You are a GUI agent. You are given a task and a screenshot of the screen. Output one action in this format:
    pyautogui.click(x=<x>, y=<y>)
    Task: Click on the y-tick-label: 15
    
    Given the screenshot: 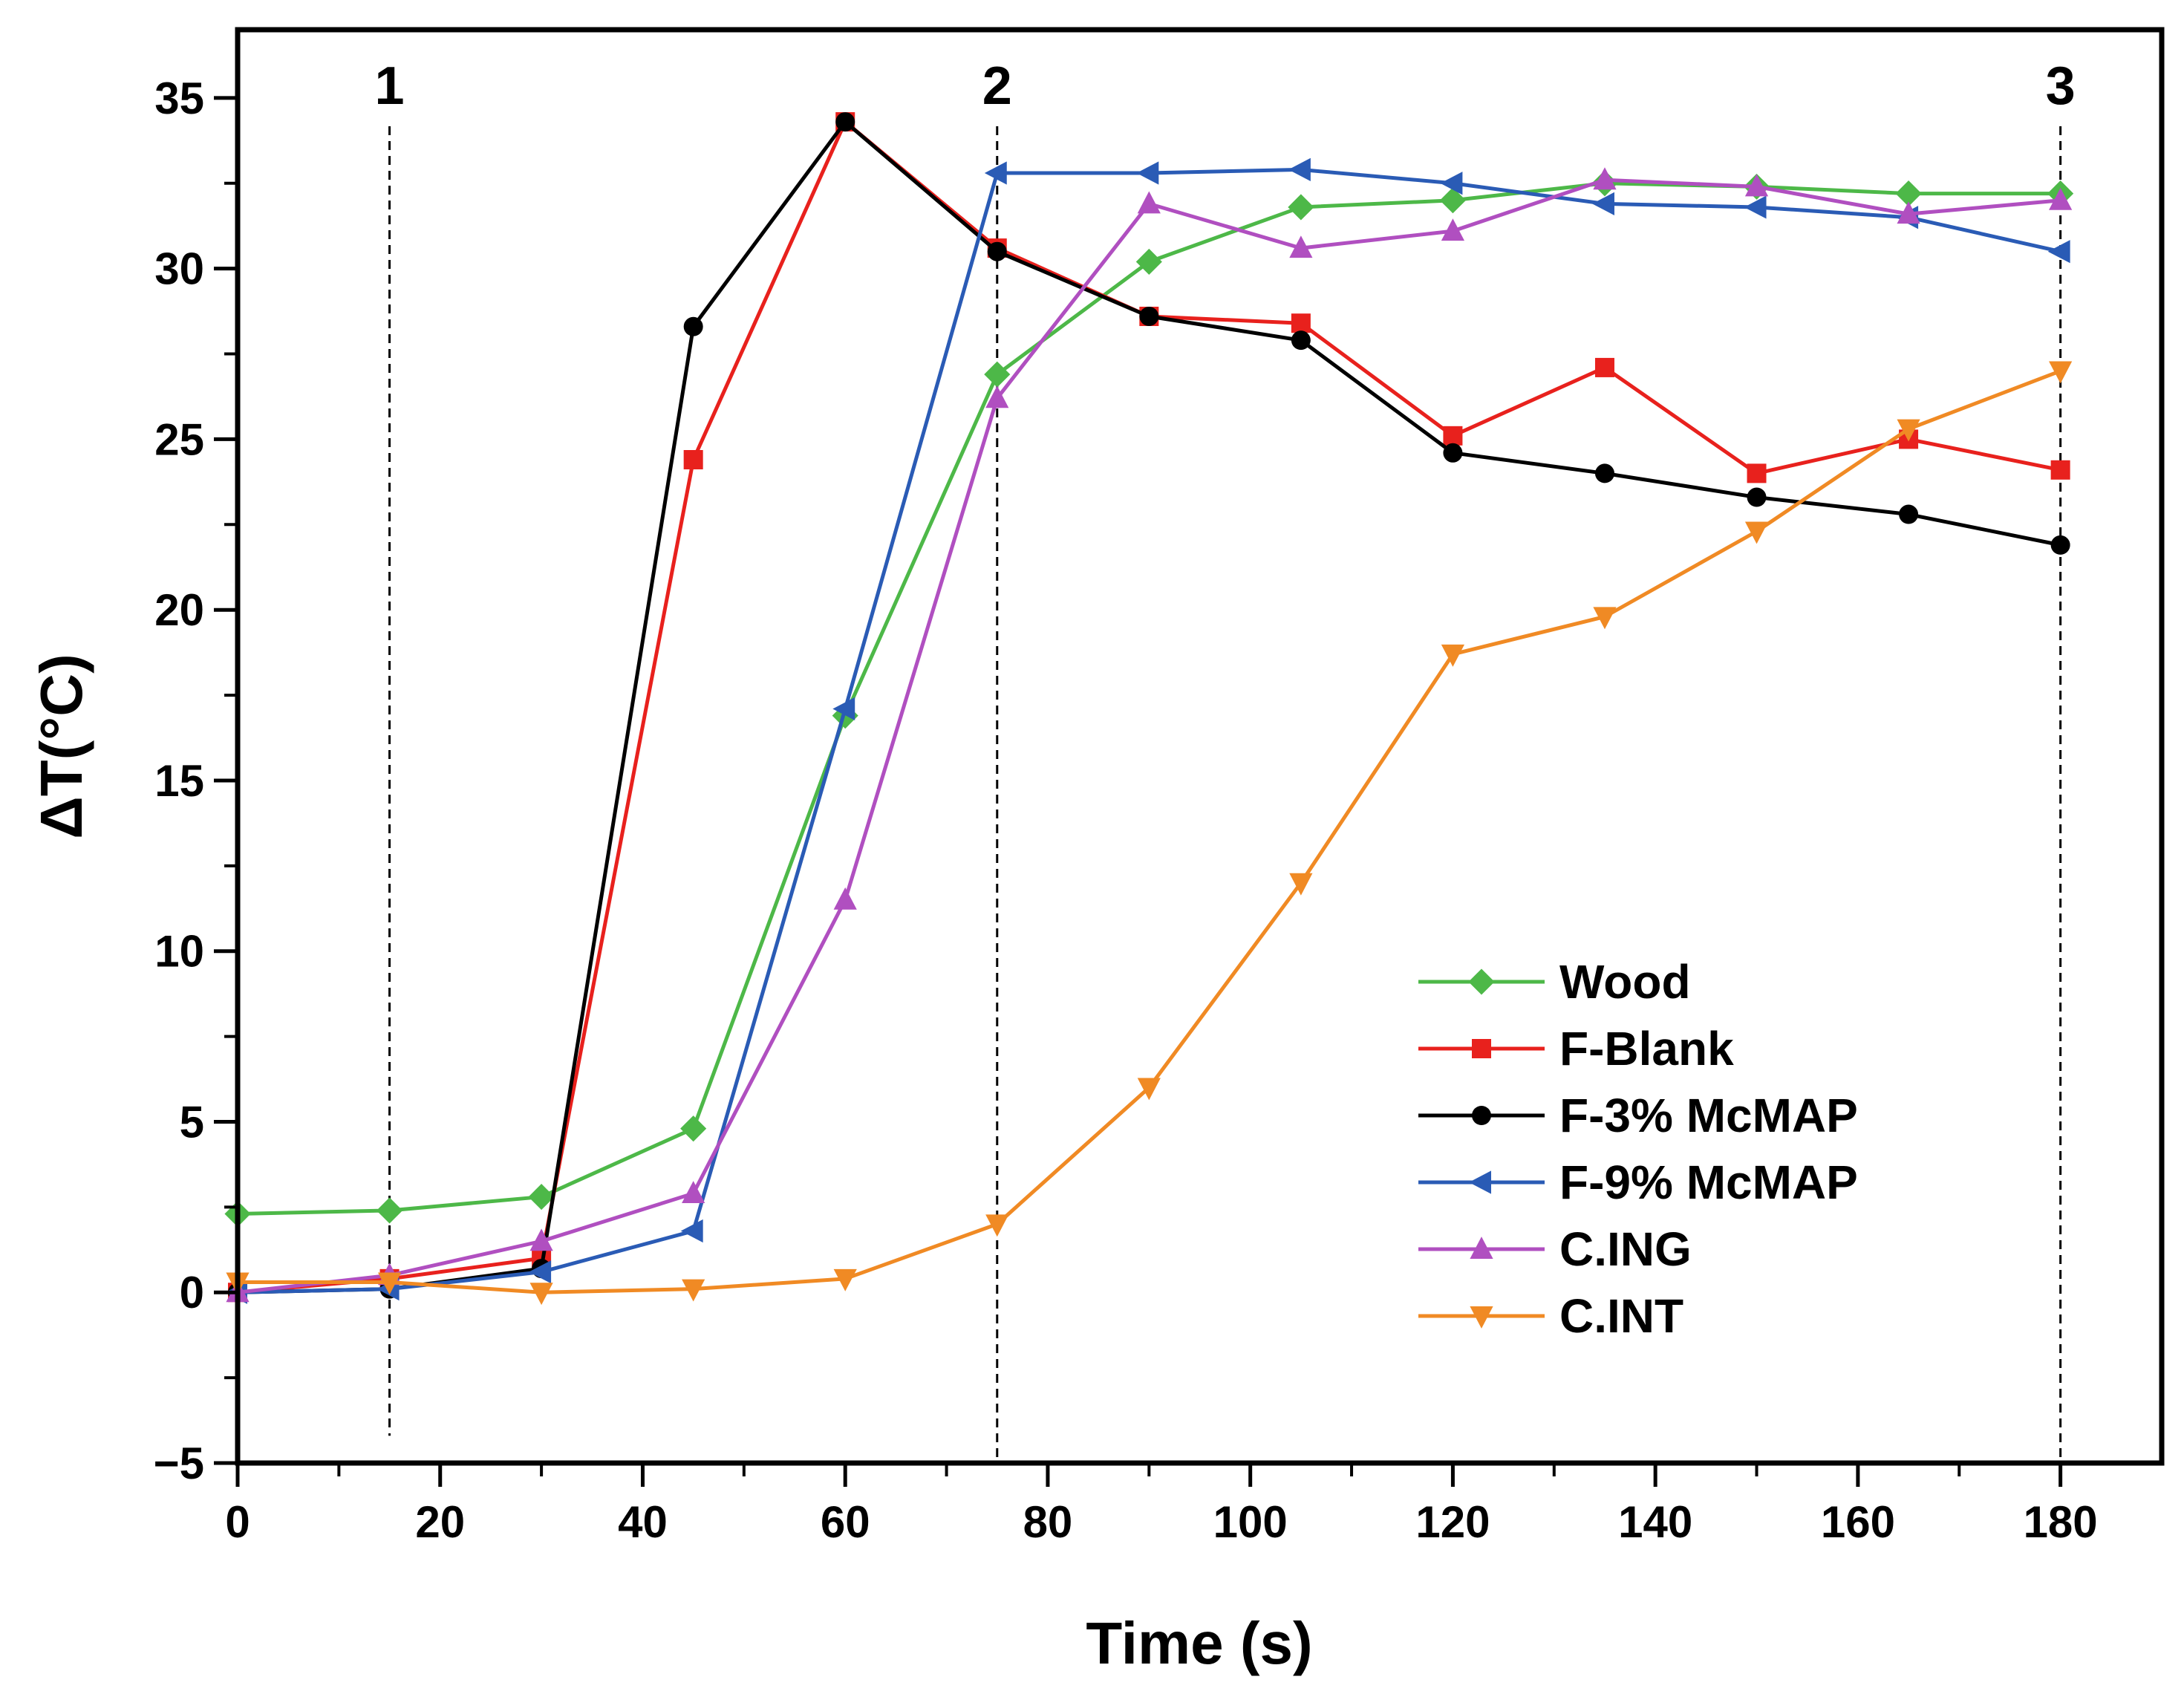 What is the action you would take?
    pyautogui.click(x=179, y=781)
    